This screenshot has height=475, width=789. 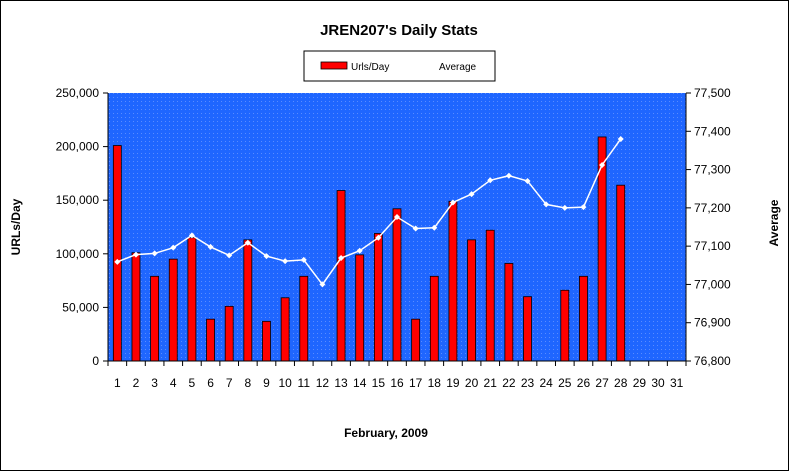 I want to click on legend-bar-swatch, so click(x=334, y=65).